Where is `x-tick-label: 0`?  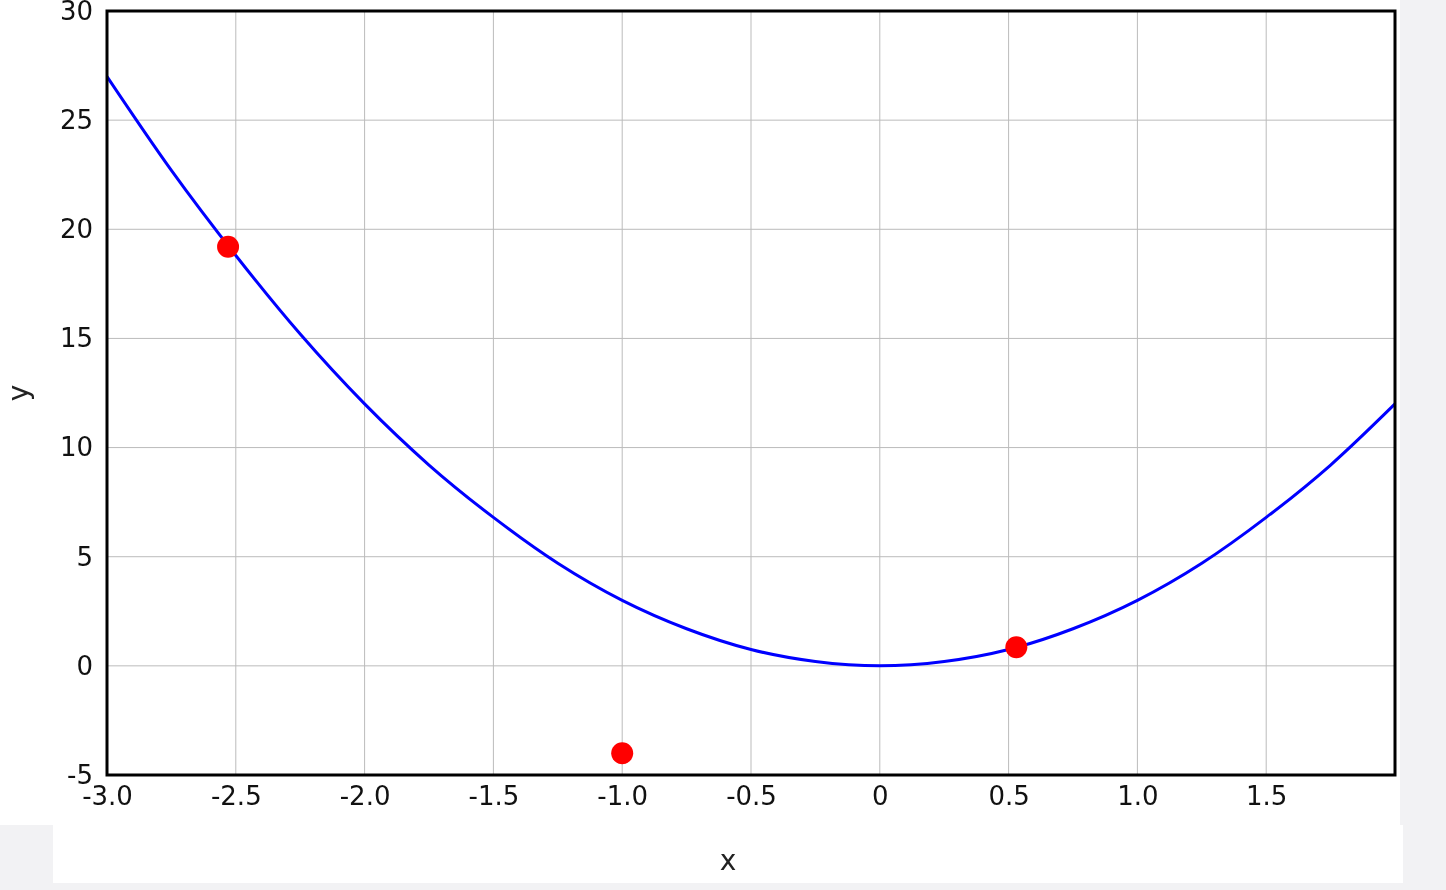
x-tick-label: 0 is located at coordinates (880, 796).